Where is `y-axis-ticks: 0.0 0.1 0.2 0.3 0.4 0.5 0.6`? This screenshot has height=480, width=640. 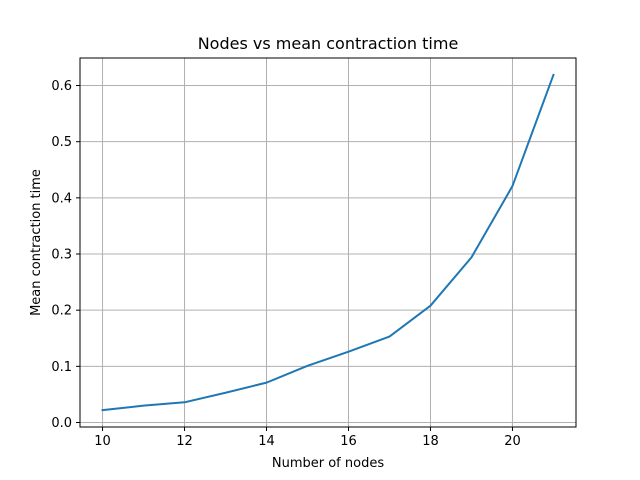
y-axis-ticks: 0.0 0.1 0.2 0.3 0.4 0.5 0.6 is located at coordinates (65, 255).